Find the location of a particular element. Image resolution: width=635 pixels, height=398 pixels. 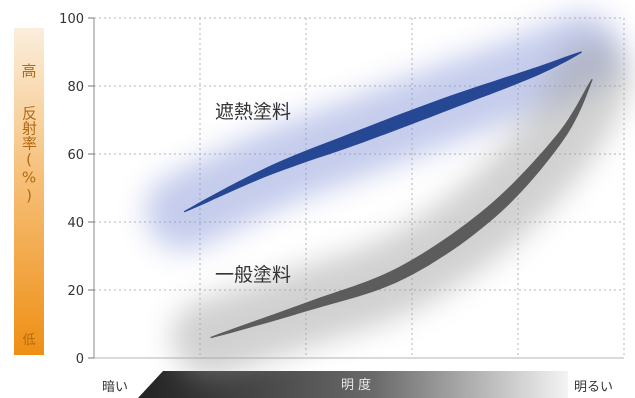

y-low-label: 低 is located at coordinates (28, 340).